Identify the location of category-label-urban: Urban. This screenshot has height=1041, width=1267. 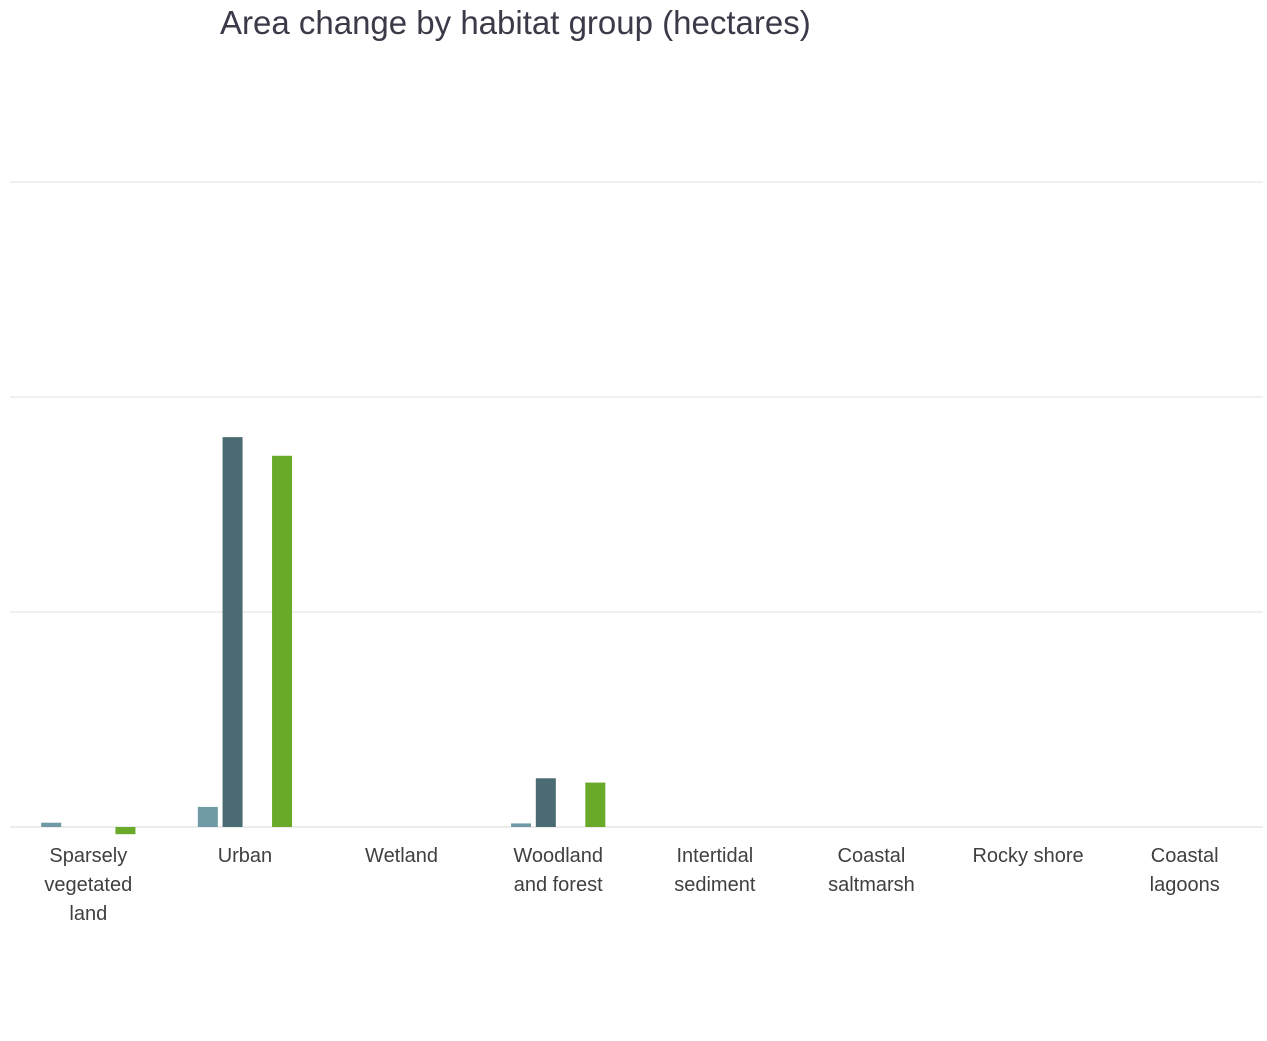
(245, 856).